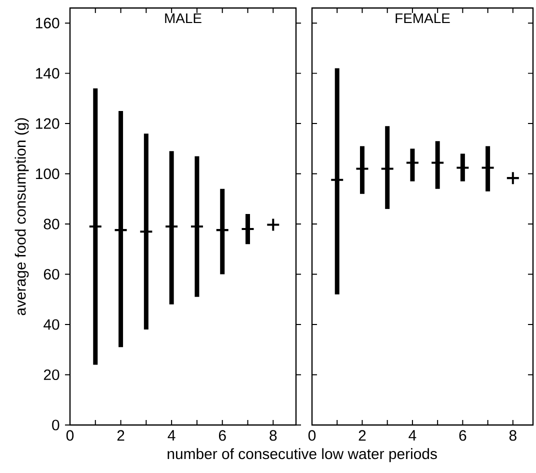 This screenshot has width=536, height=473. What do you see at coordinates (48, 174) in the screenshot?
I see `y-tick-label: 100` at bounding box center [48, 174].